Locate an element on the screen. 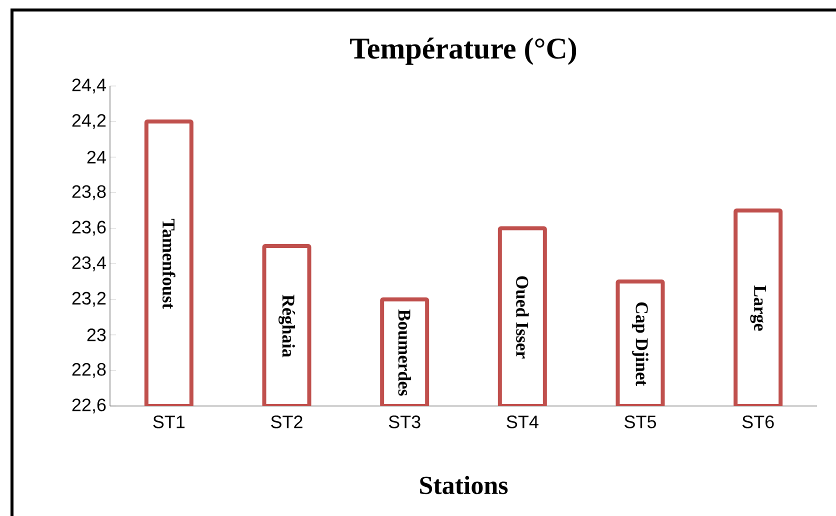 This screenshot has height=516, width=836. y-tick-label: 23,2 is located at coordinates (89, 299).